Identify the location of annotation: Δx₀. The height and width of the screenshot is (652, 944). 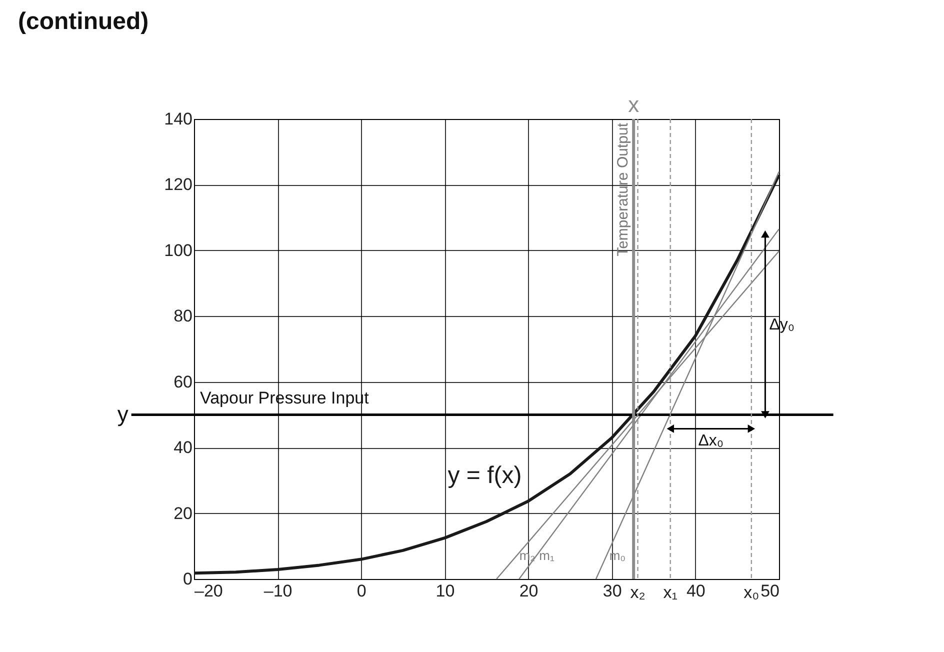
(711, 441).